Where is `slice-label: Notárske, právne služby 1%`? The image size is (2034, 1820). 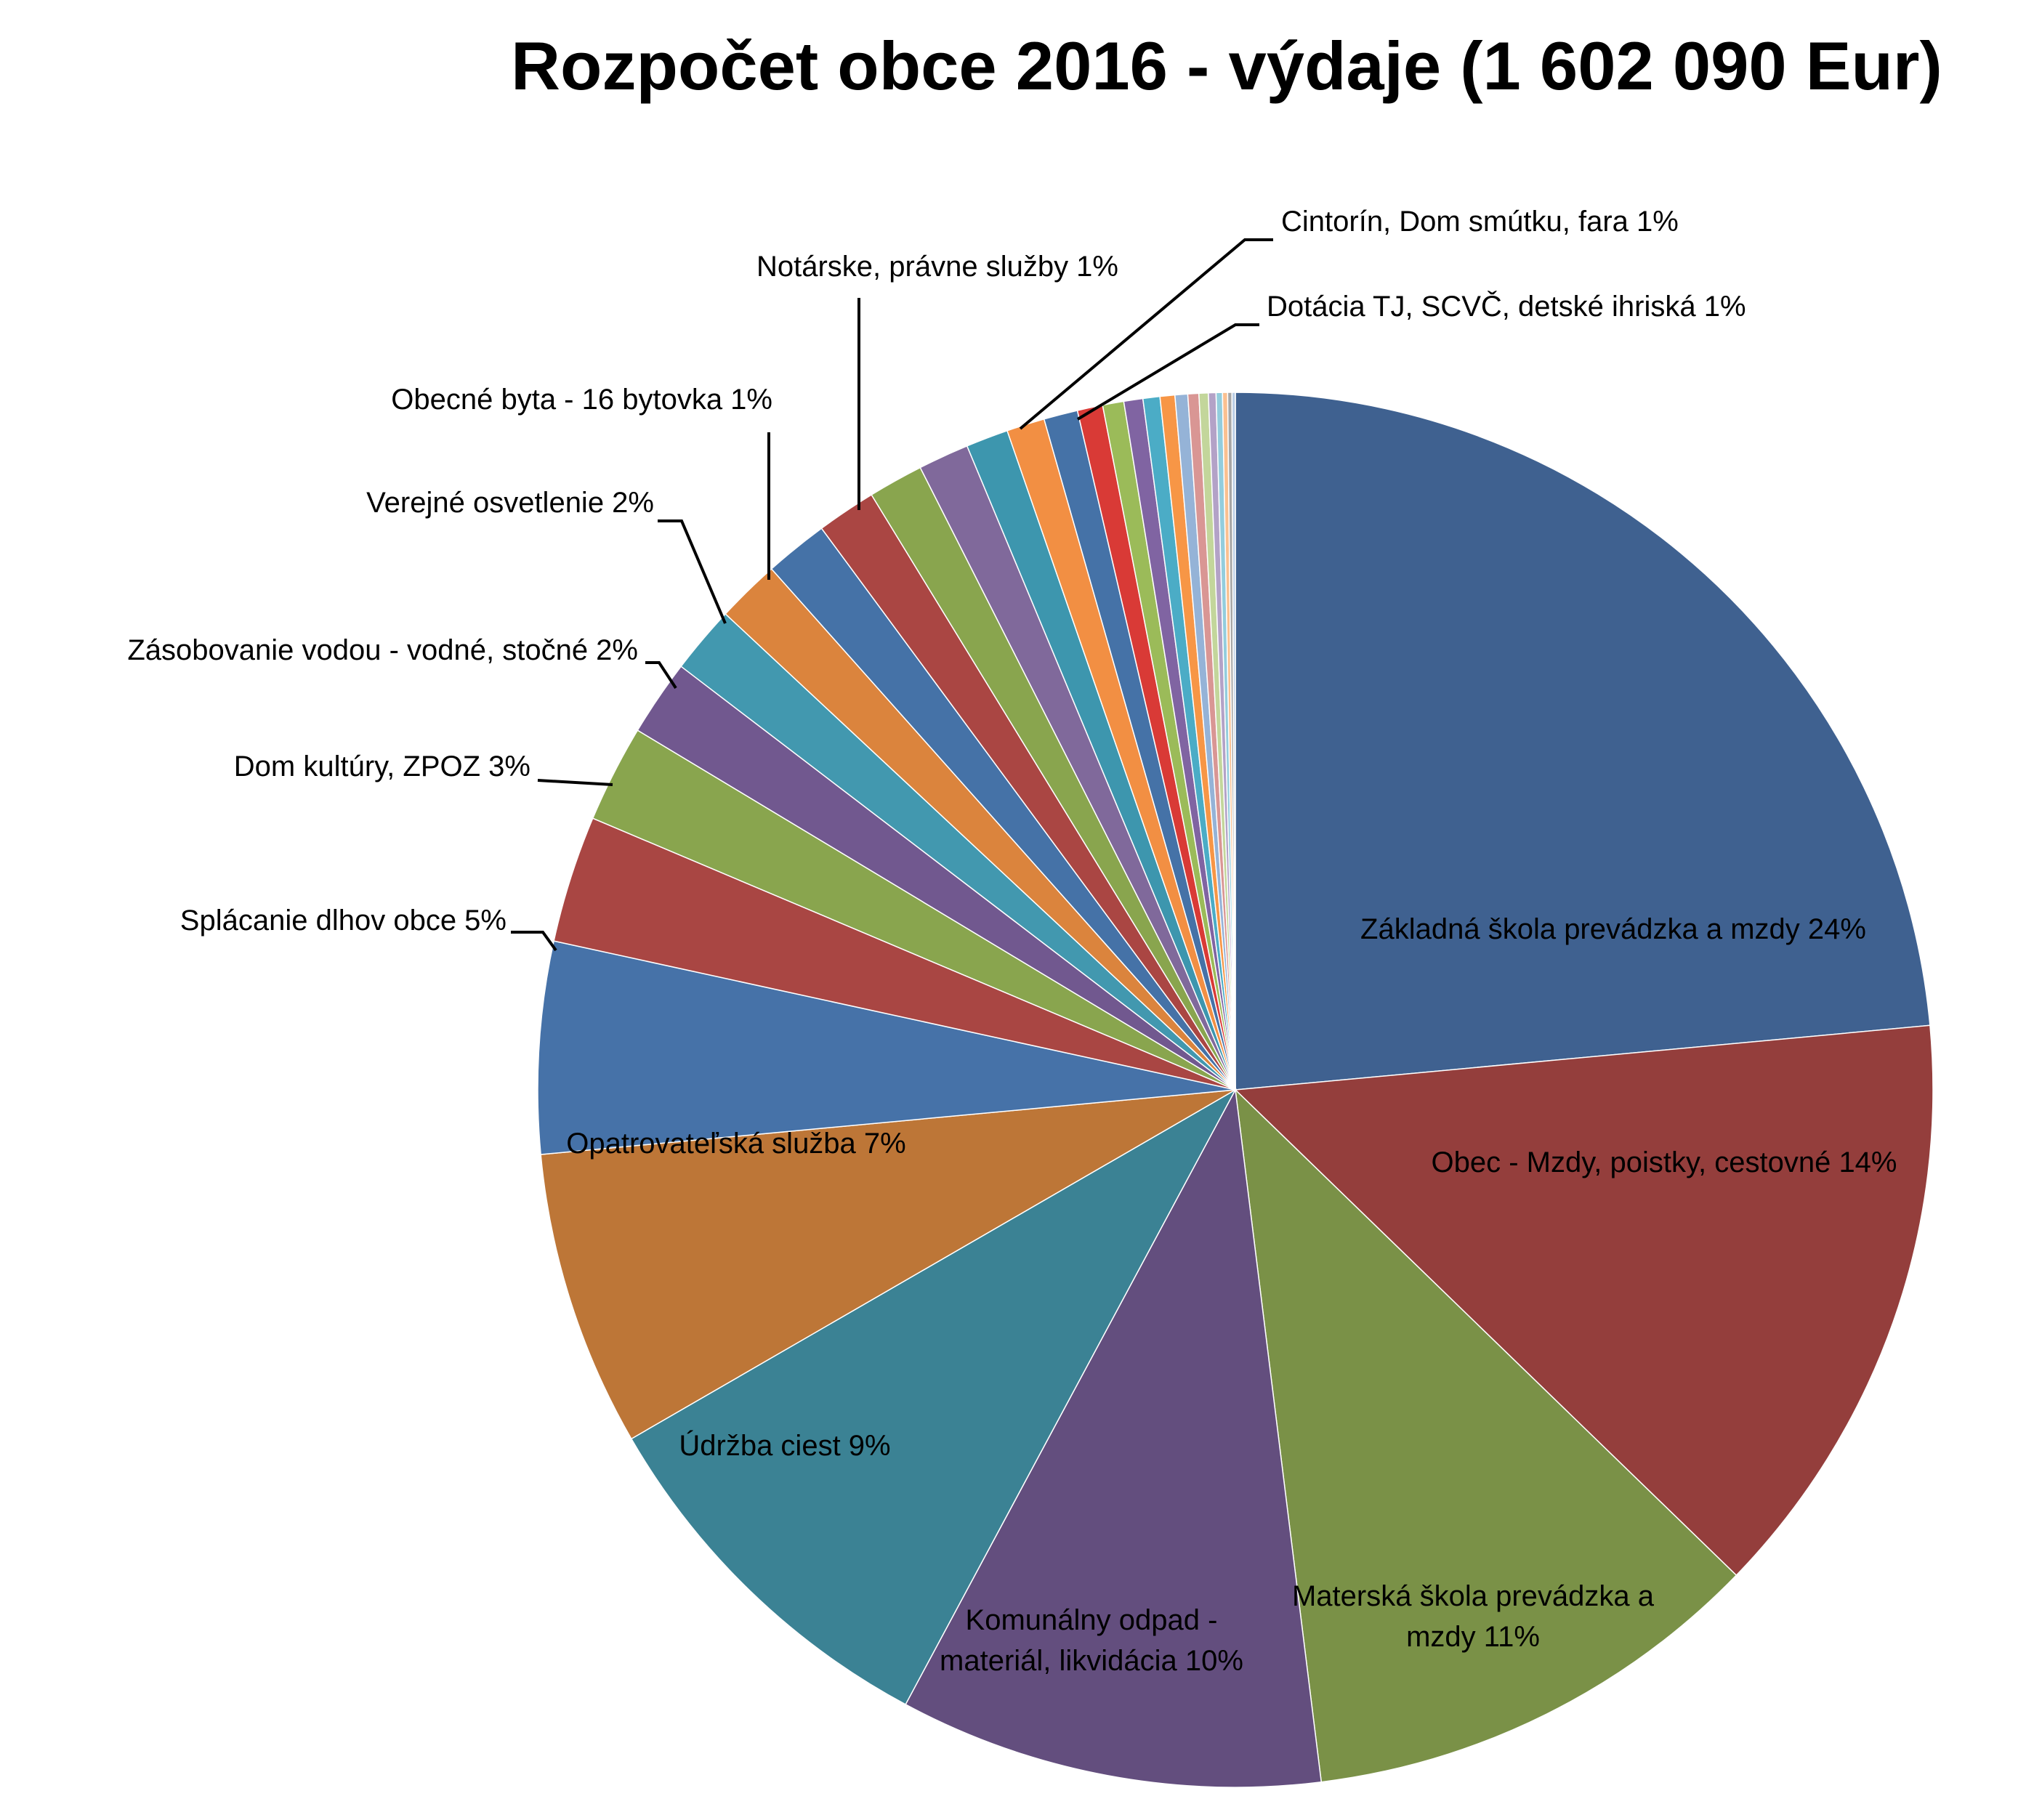 slice-label: Notárske, právne služby 1% is located at coordinates (937, 267).